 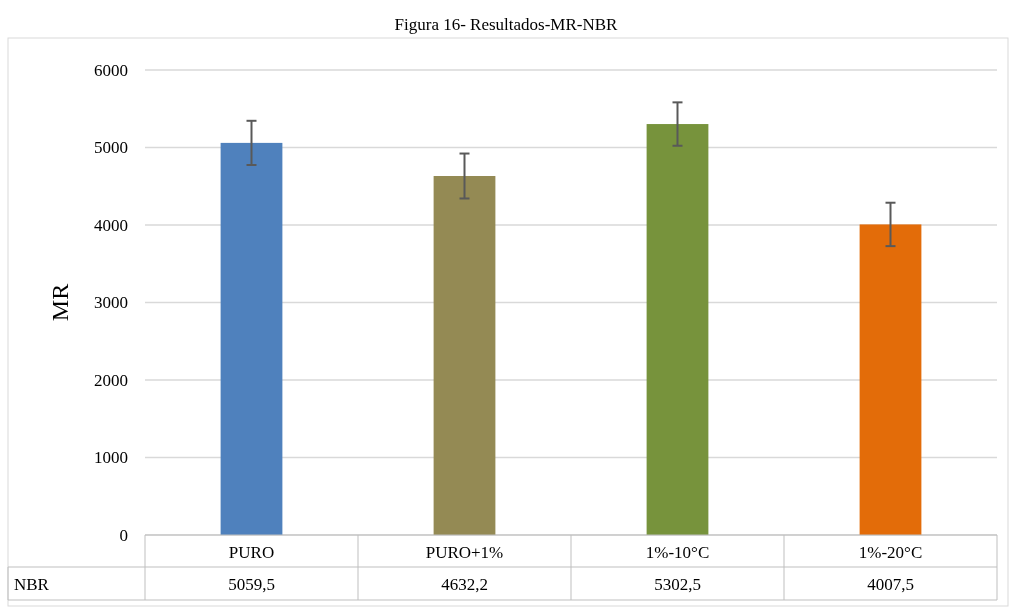 What do you see at coordinates (111, 458) in the screenshot?
I see `y-tick-label: 1000` at bounding box center [111, 458].